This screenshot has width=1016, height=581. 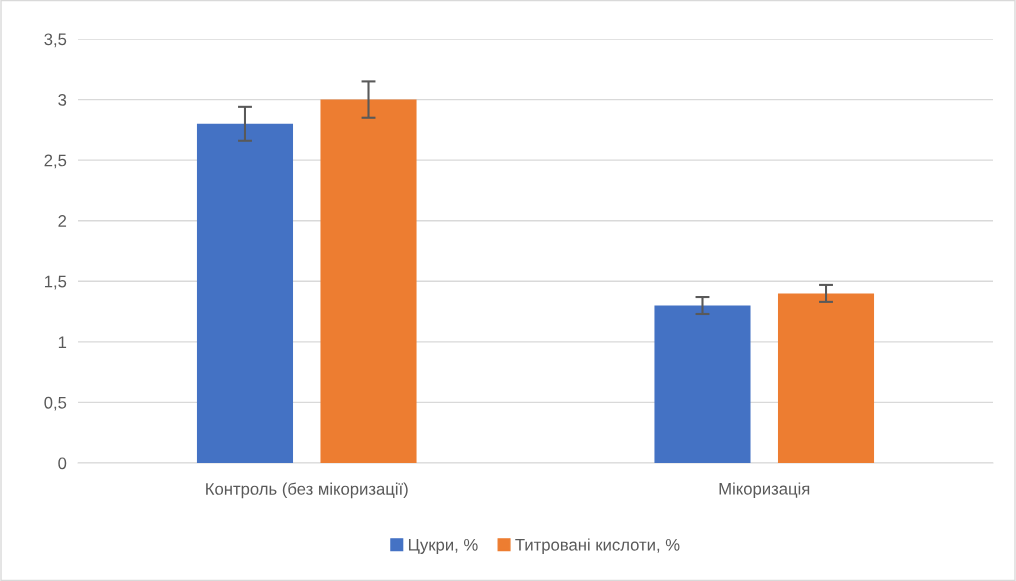 I want to click on y-tick-label: 1, so click(x=62, y=342).